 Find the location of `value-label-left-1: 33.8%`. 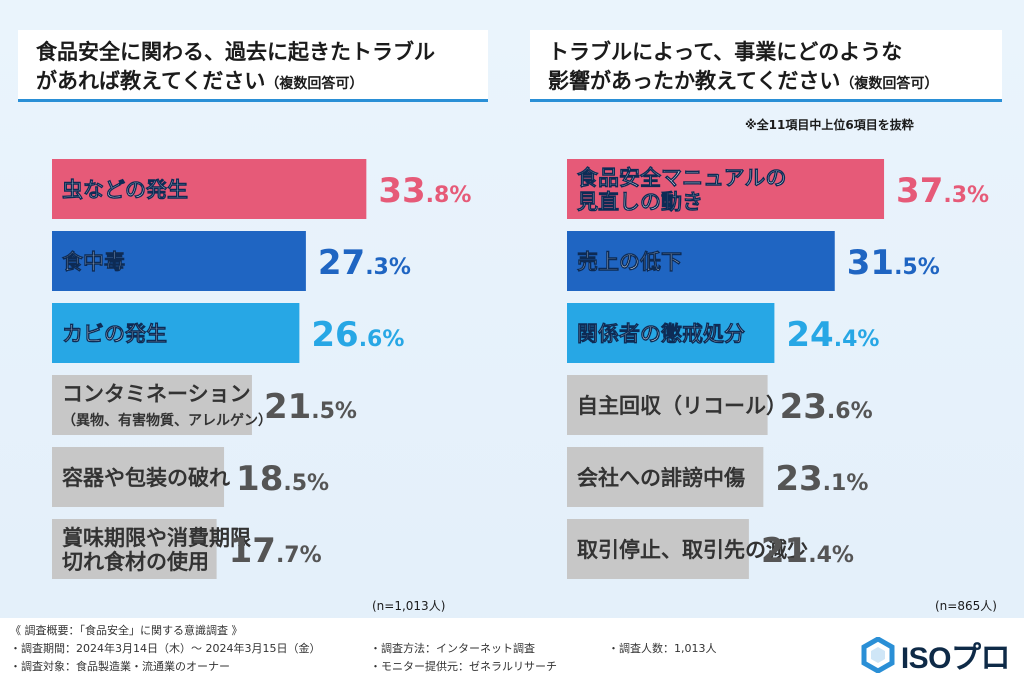

value-label-left-1: 33.8% is located at coordinates (424, 191).